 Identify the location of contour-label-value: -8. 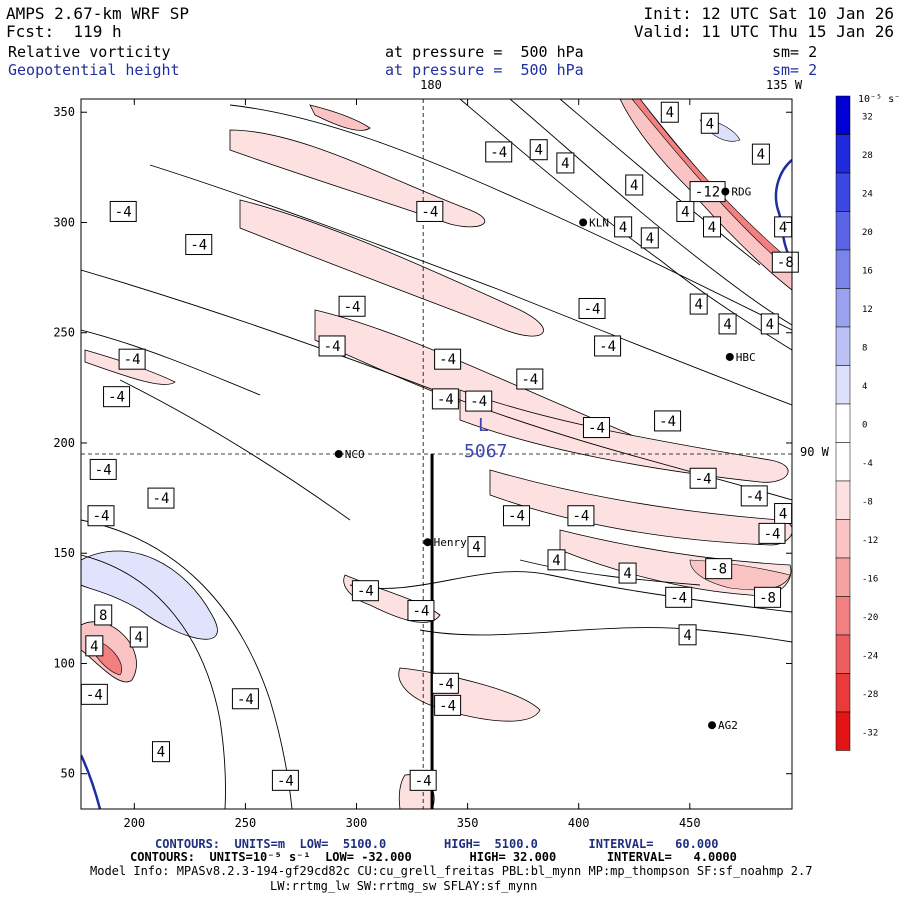
(718, 570).